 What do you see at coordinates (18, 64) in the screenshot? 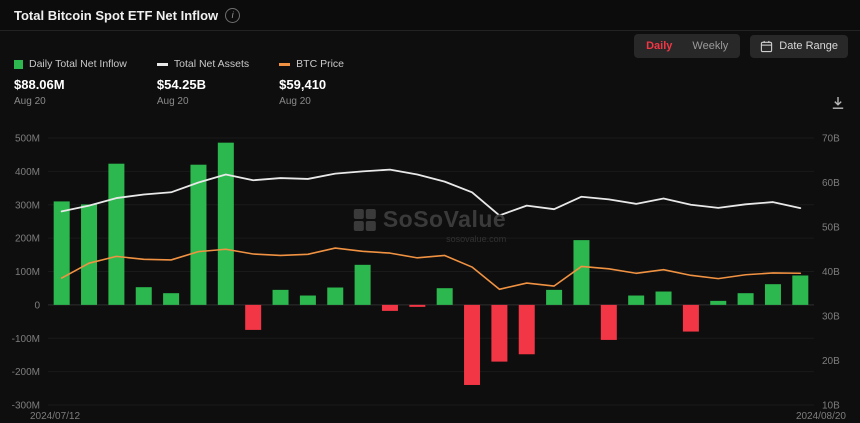
I see `net-inflow-marker` at bounding box center [18, 64].